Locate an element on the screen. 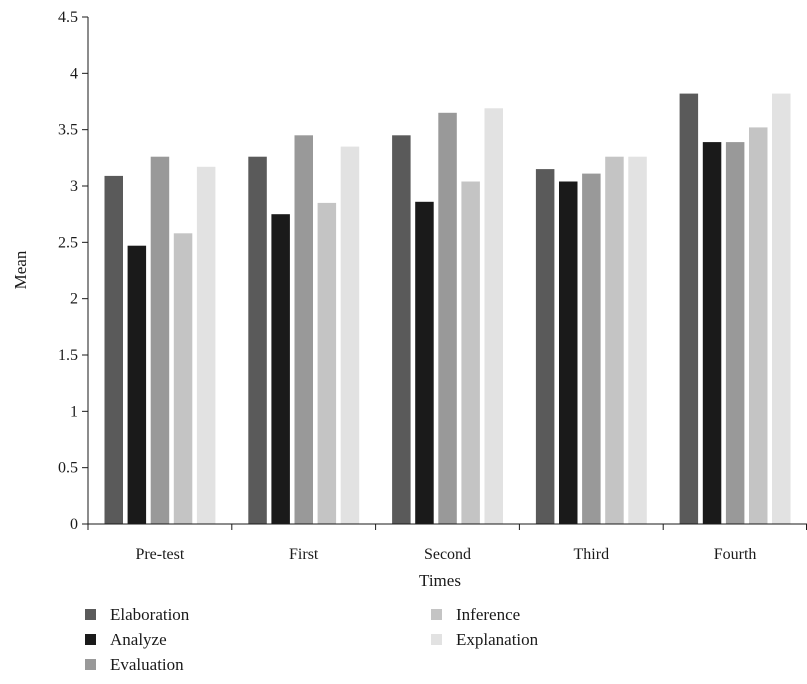 This screenshot has width=807, height=684. x-tick-label: Second is located at coordinates (447, 554).